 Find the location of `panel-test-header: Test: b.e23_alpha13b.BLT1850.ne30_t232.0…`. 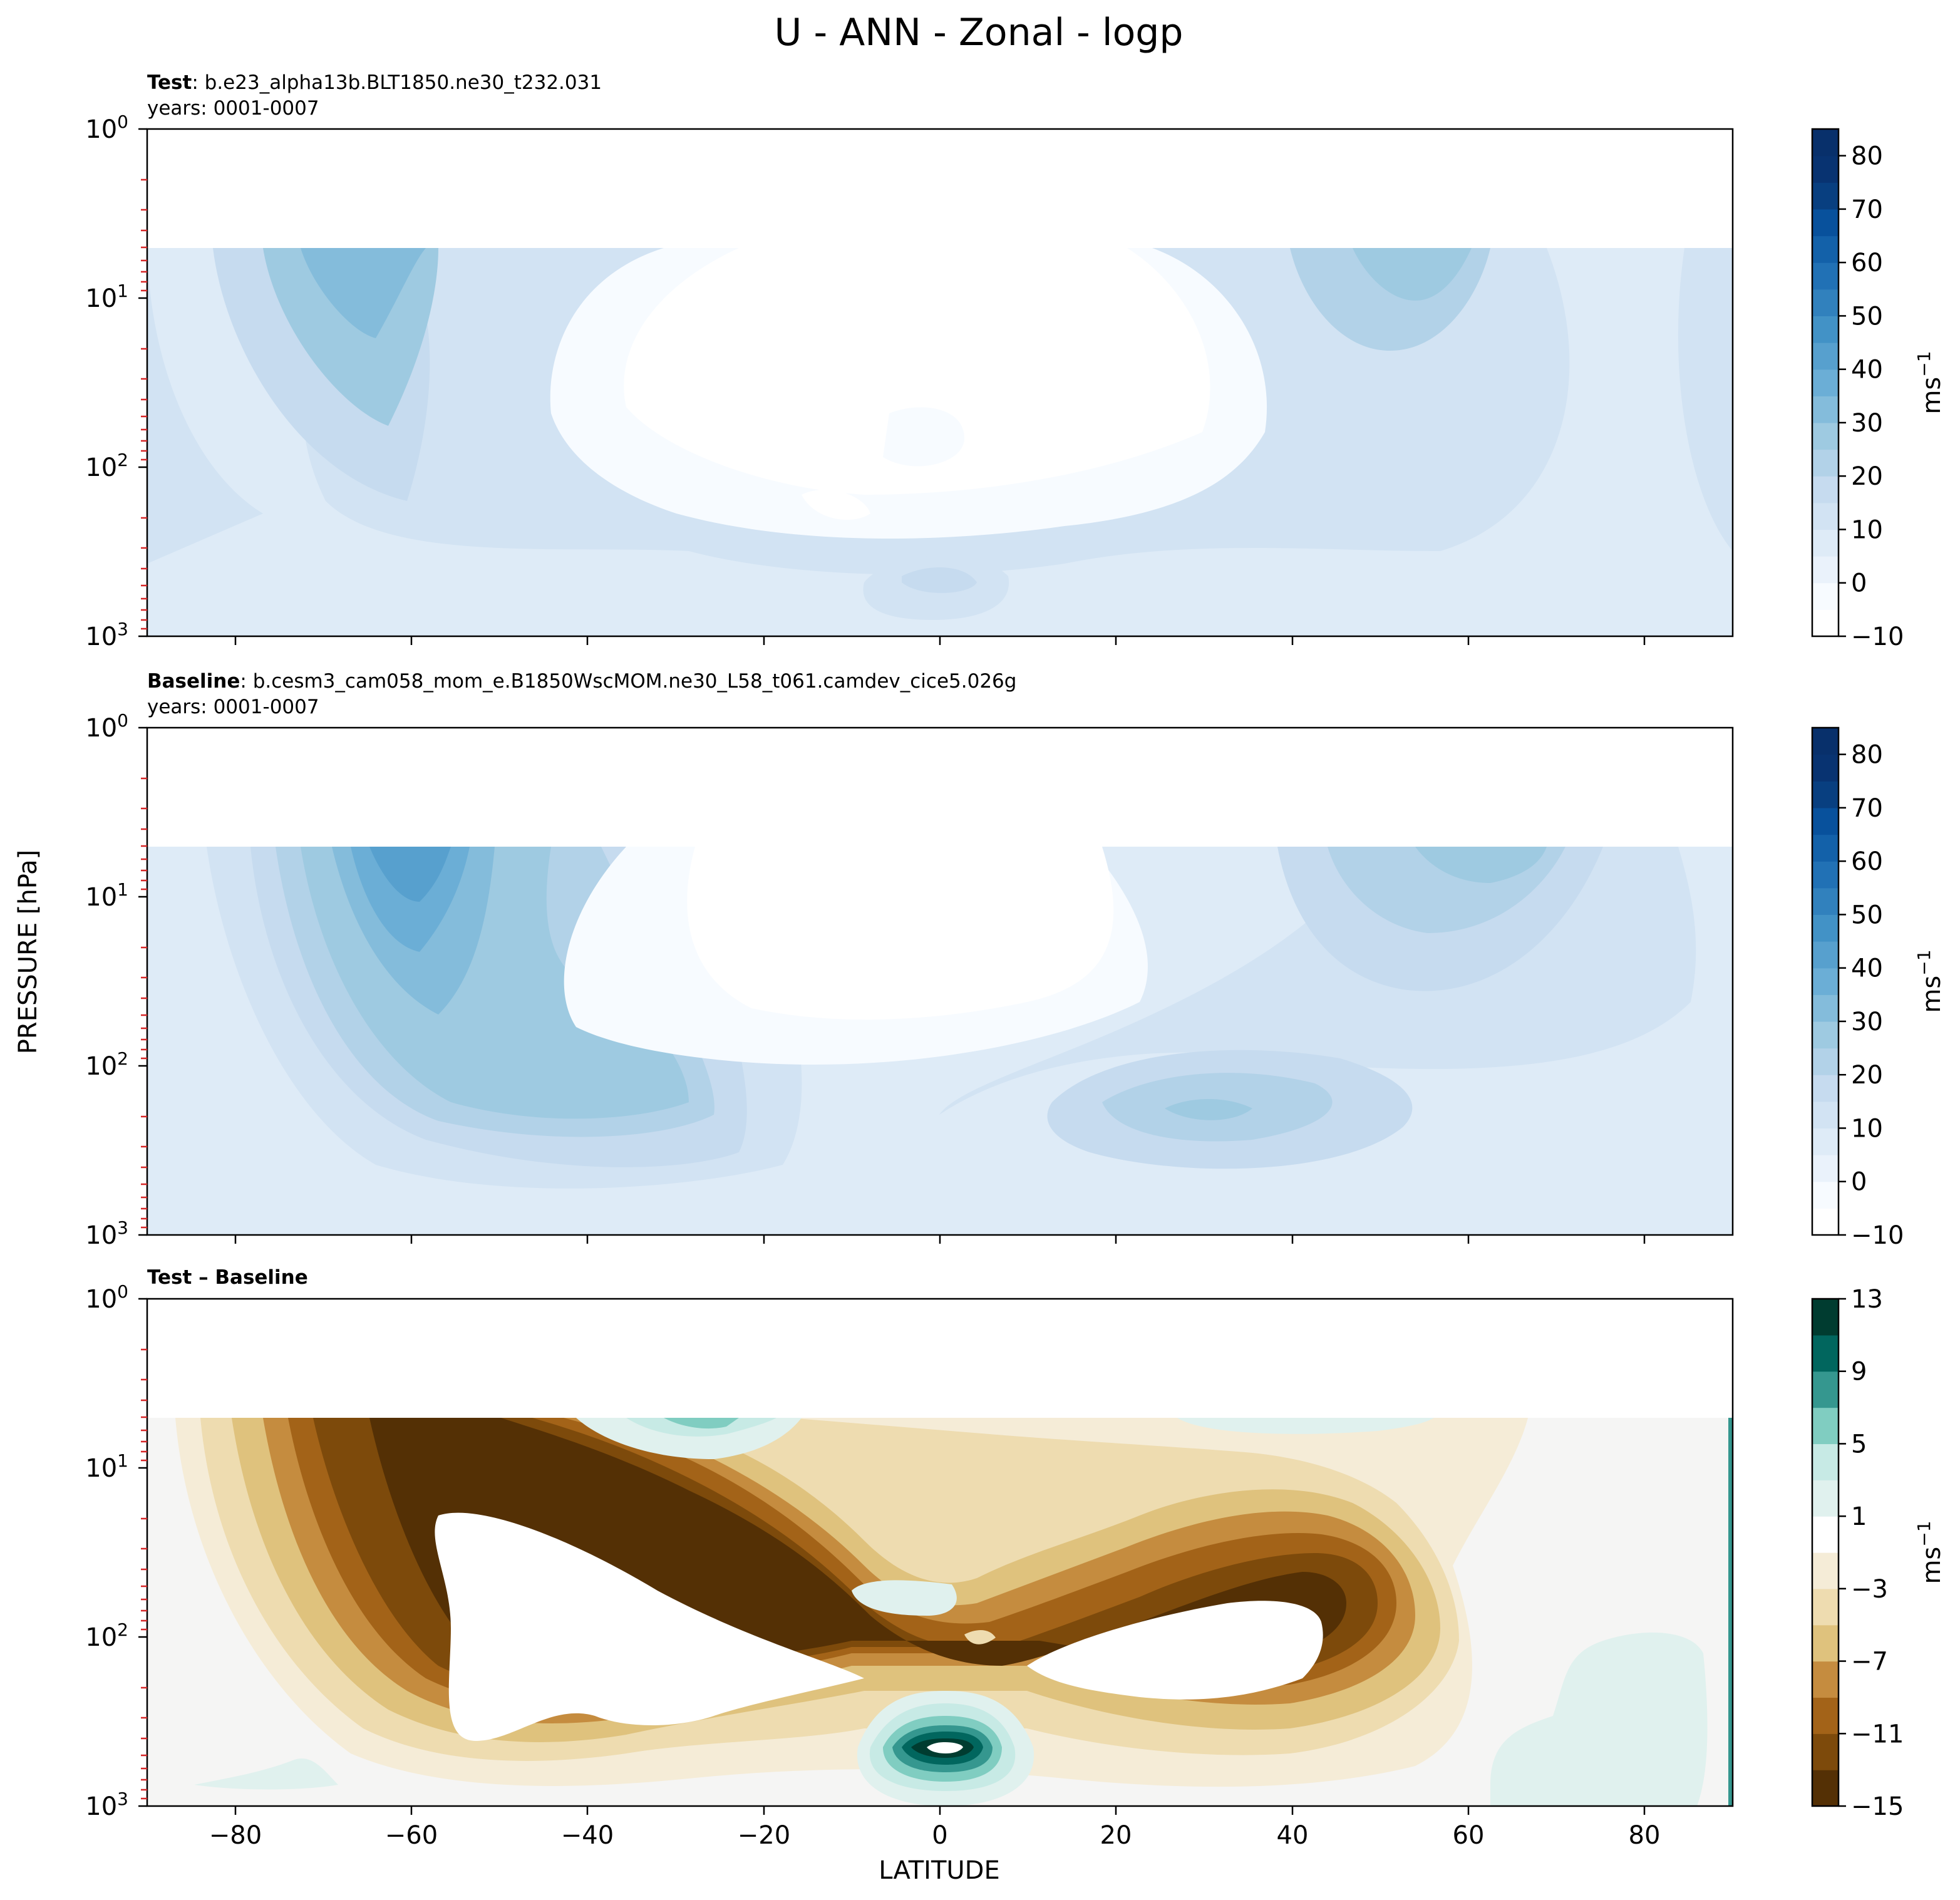

panel-test-header: Test: b.e23_alpha13b.BLT1850.ne30_t232.0… is located at coordinates (374, 82).